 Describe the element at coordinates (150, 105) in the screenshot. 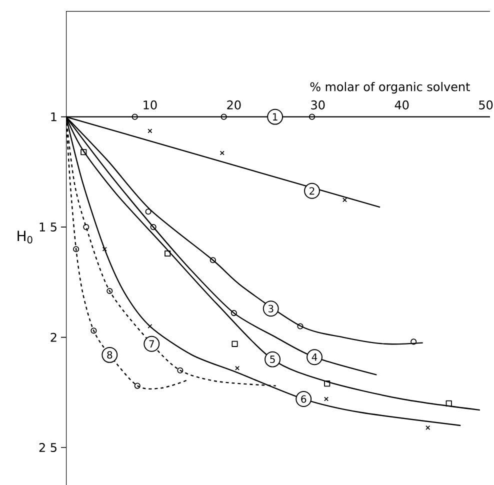

I see `x-tick-label: 10` at that location.